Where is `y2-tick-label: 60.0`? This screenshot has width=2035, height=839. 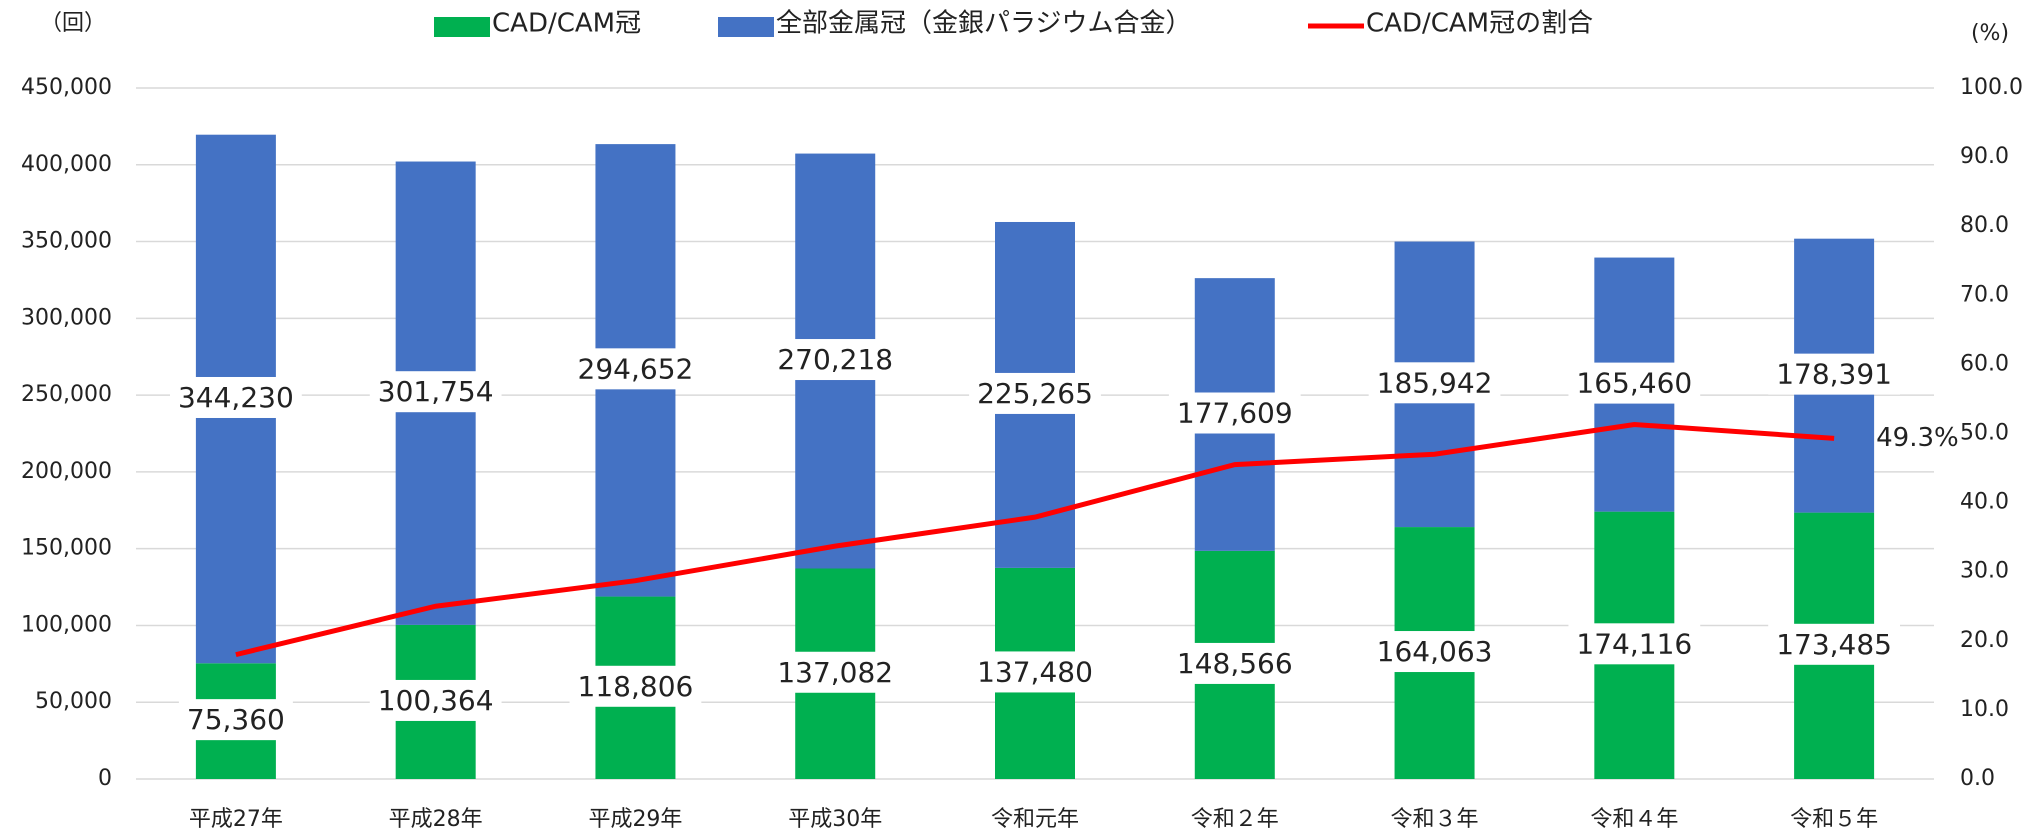
y2-tick-label: 60.0 is located at coordinates (1984, 363).